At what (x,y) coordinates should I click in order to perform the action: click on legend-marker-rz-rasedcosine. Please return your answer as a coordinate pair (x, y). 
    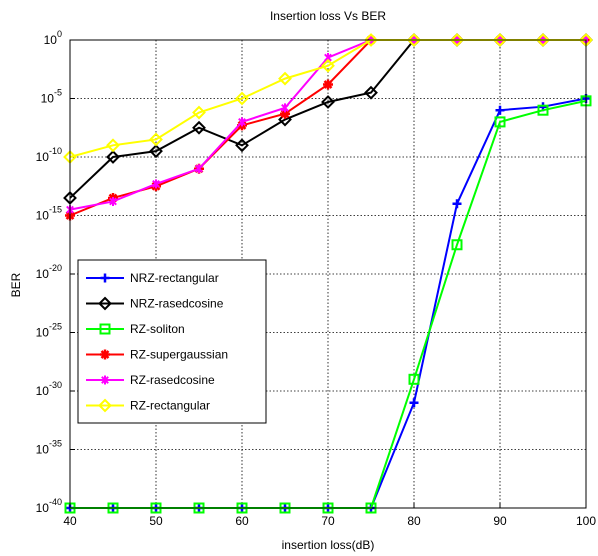
    Looking at the image, I should click on (105, 380).